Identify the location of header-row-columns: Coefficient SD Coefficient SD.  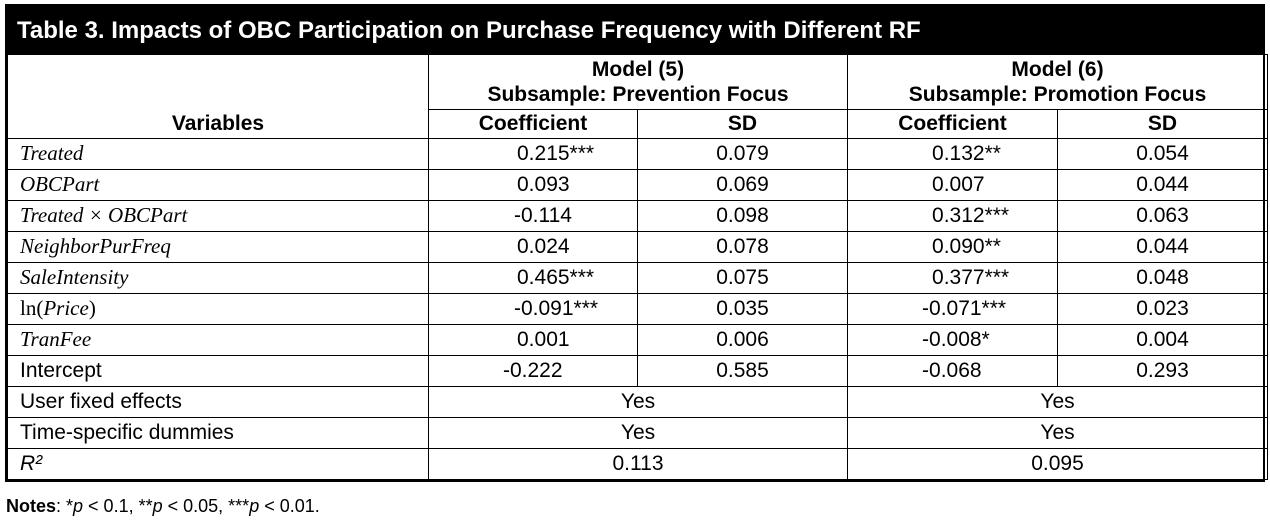
(638, 124).